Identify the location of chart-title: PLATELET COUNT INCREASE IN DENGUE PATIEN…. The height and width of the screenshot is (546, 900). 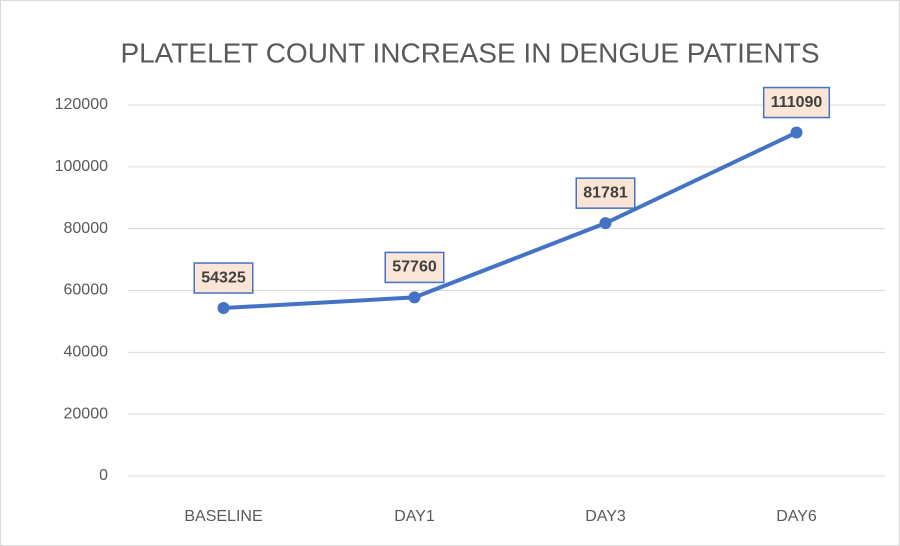
(469, 52).